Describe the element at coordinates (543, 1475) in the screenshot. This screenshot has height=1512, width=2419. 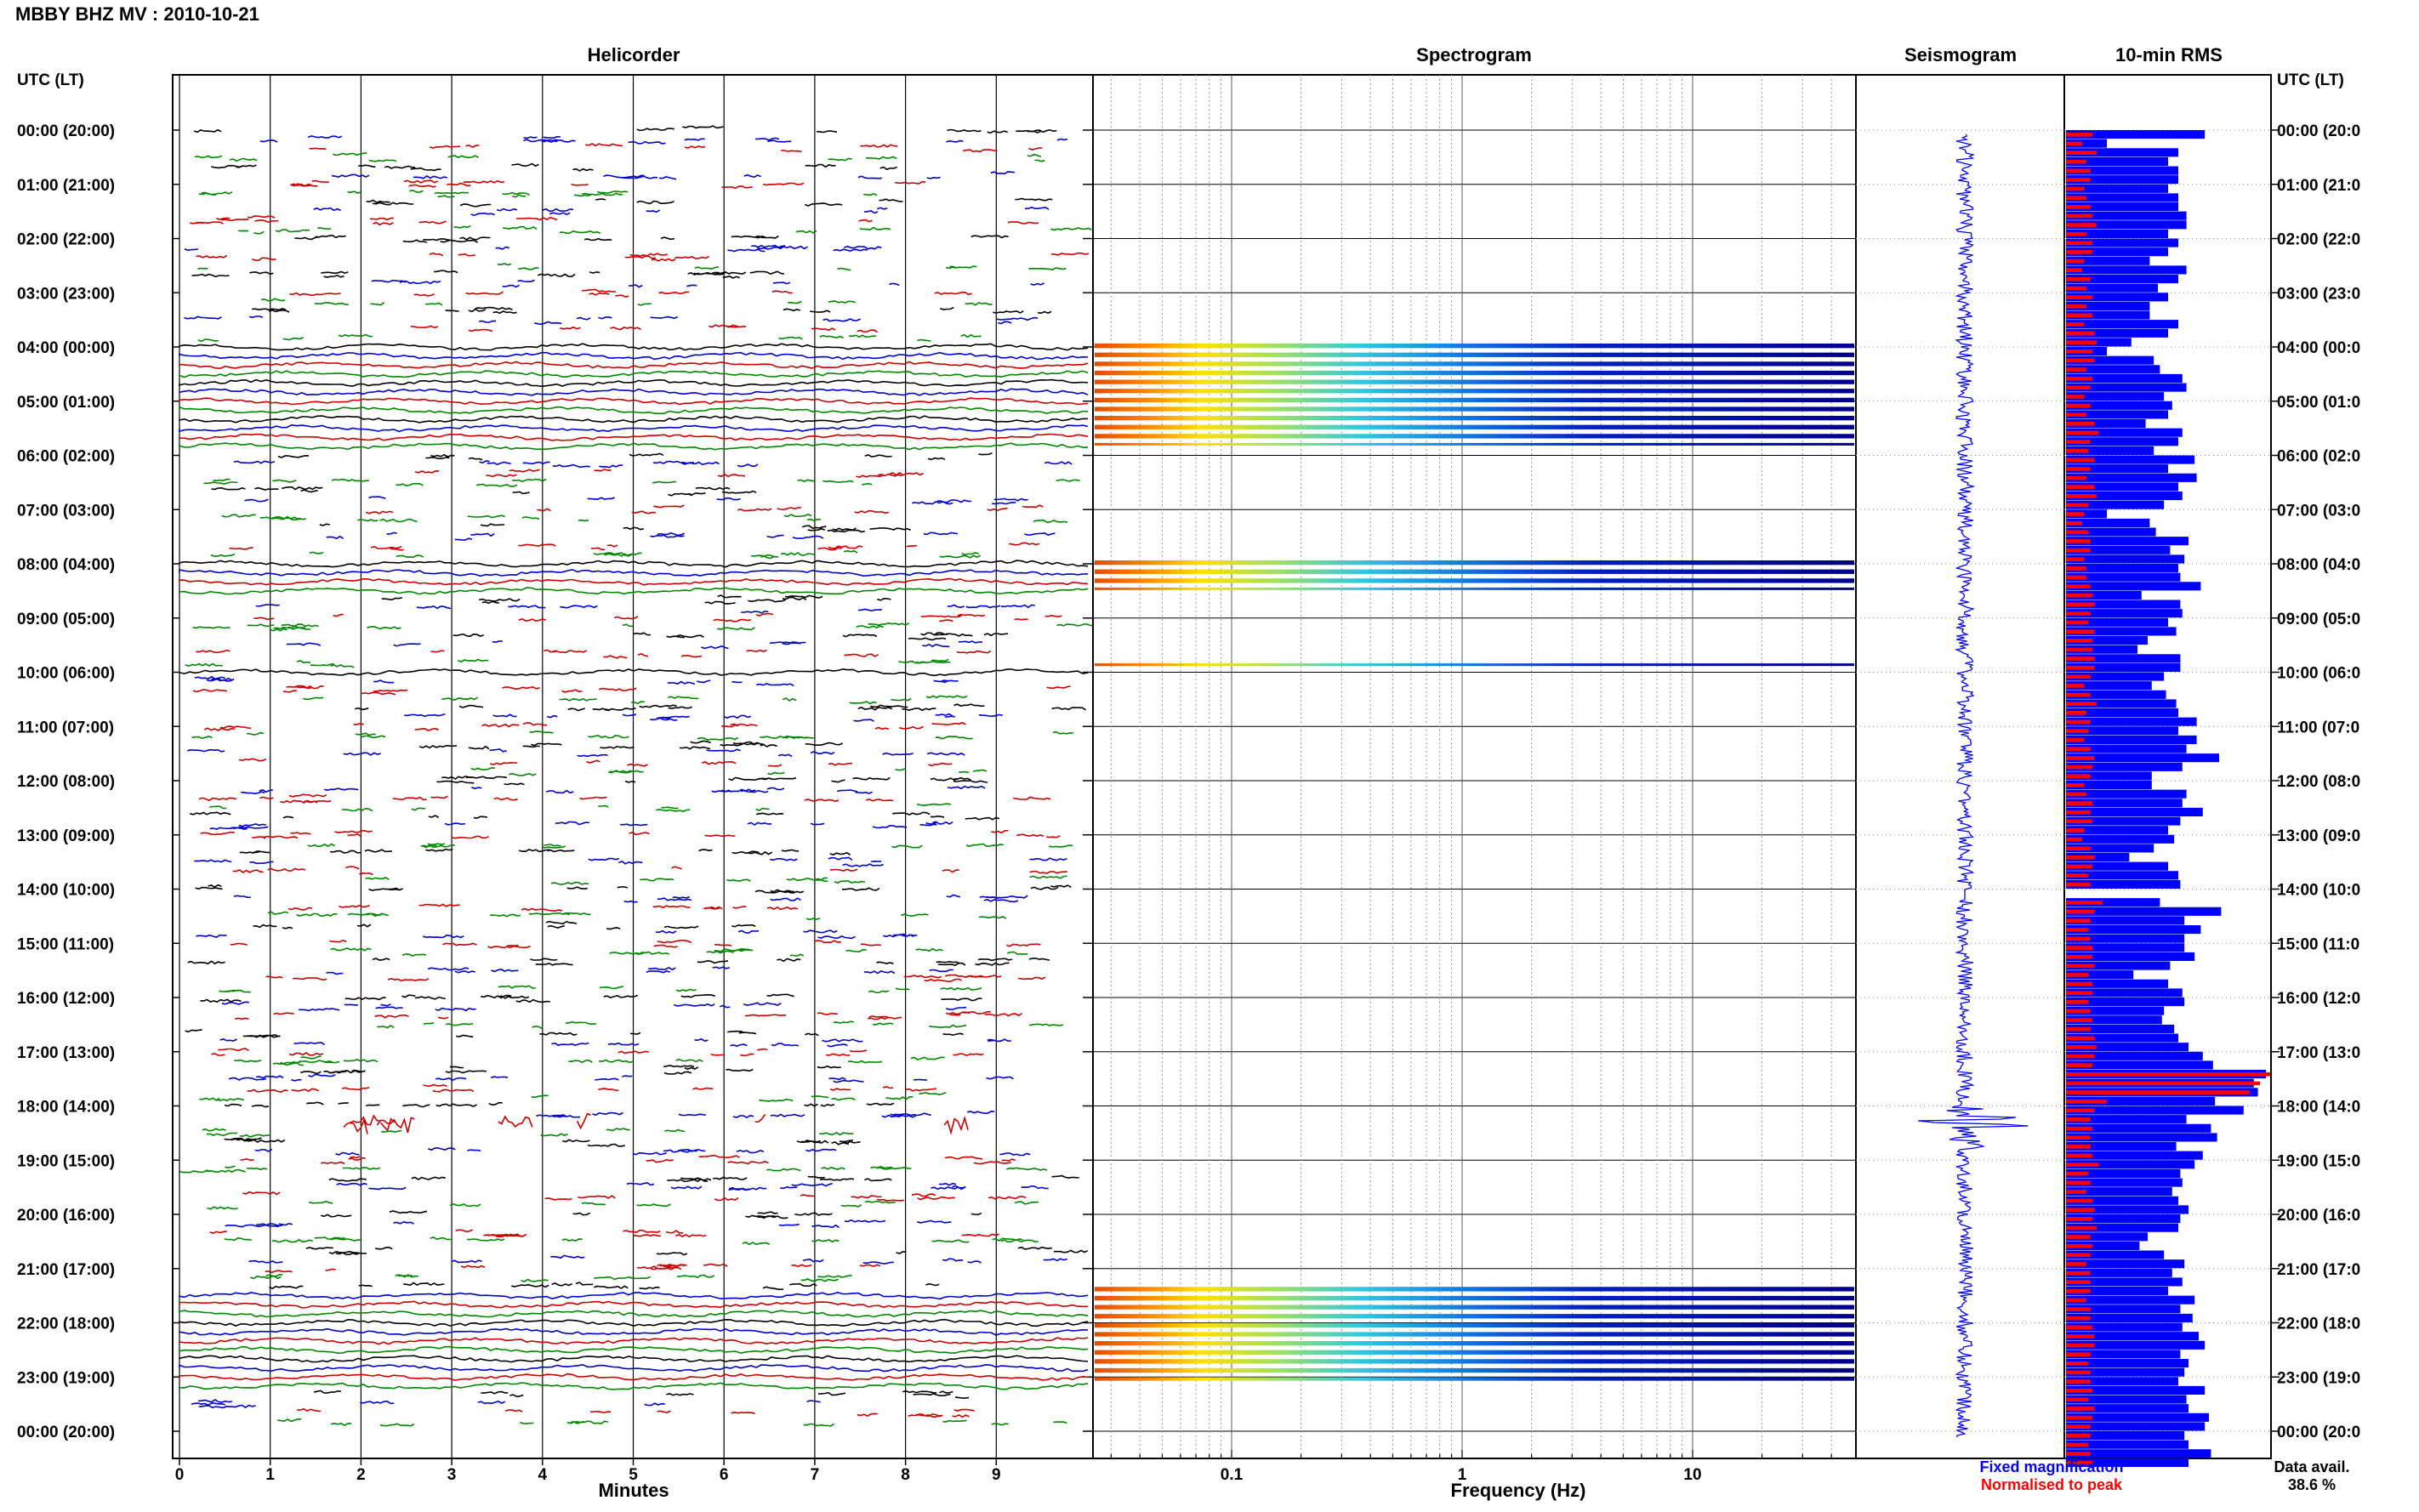
I see `helicorder-minute-tick-label: 4` at that location.